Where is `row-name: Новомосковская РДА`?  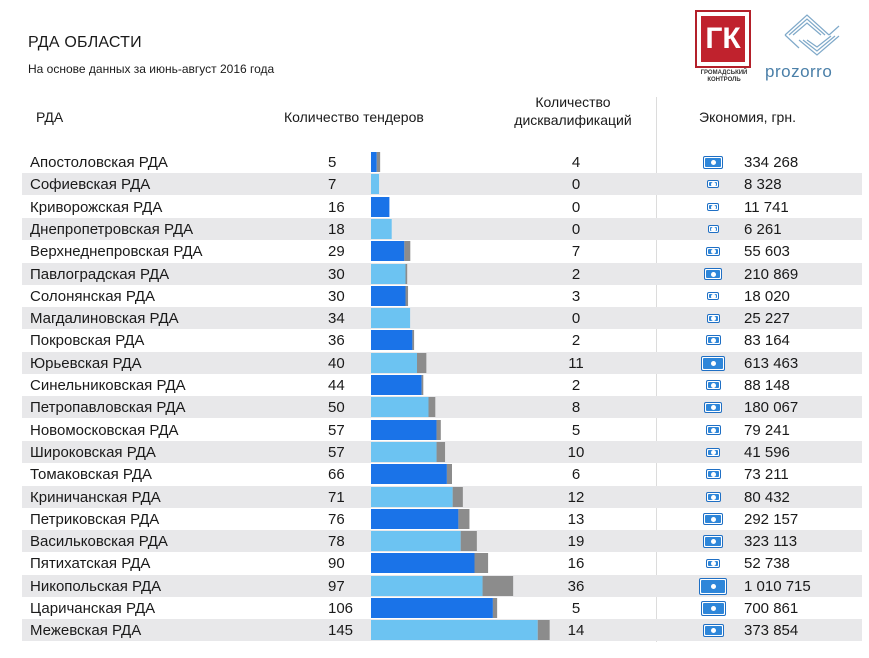 row-name: Новомосковская РДА is located at coordinates (104, 430).